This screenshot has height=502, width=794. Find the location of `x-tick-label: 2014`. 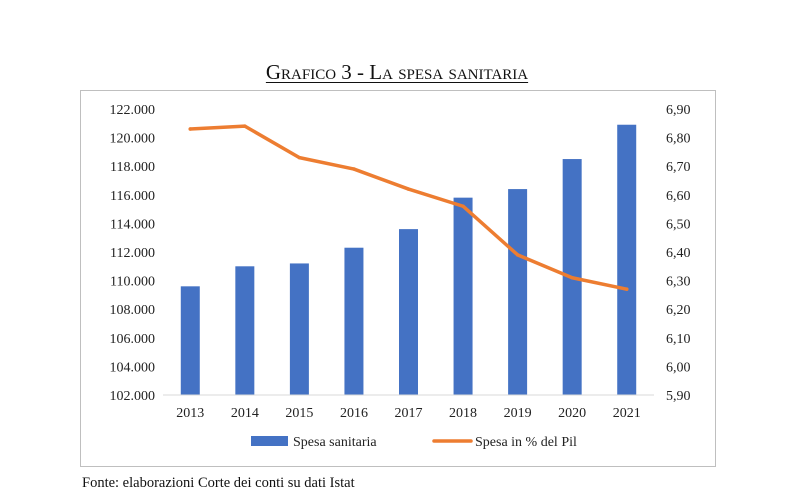

x-tick-label: 2014 is located at coordinates (245, 413).